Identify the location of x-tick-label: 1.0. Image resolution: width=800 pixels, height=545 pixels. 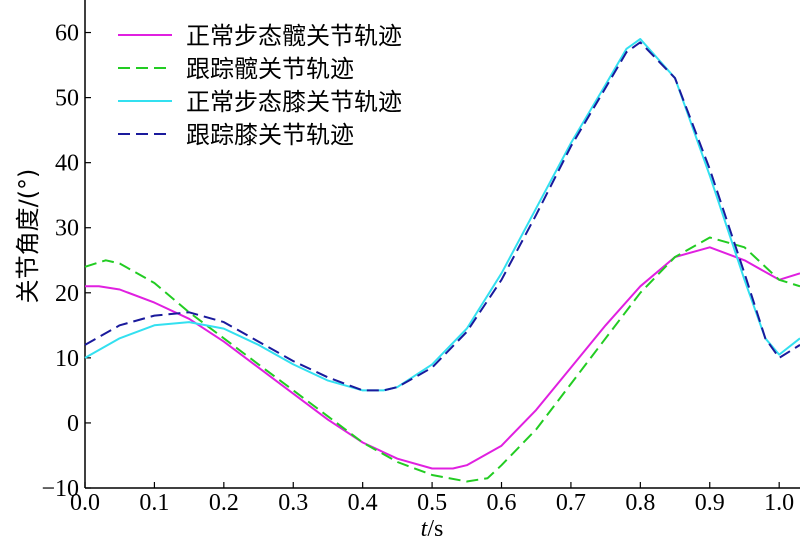
(779, 503).